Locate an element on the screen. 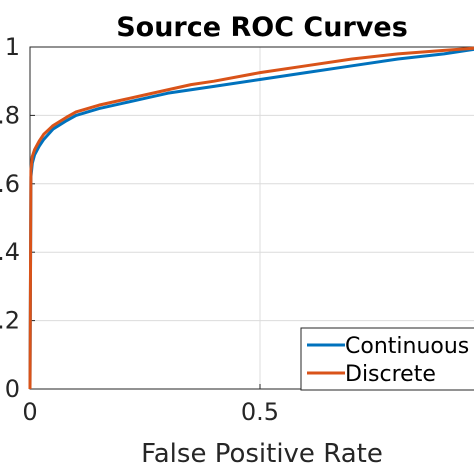 The height and width of the screenshot is (474, 474). legend-label-discrete: Discrete is located at coordinates (390, 374).